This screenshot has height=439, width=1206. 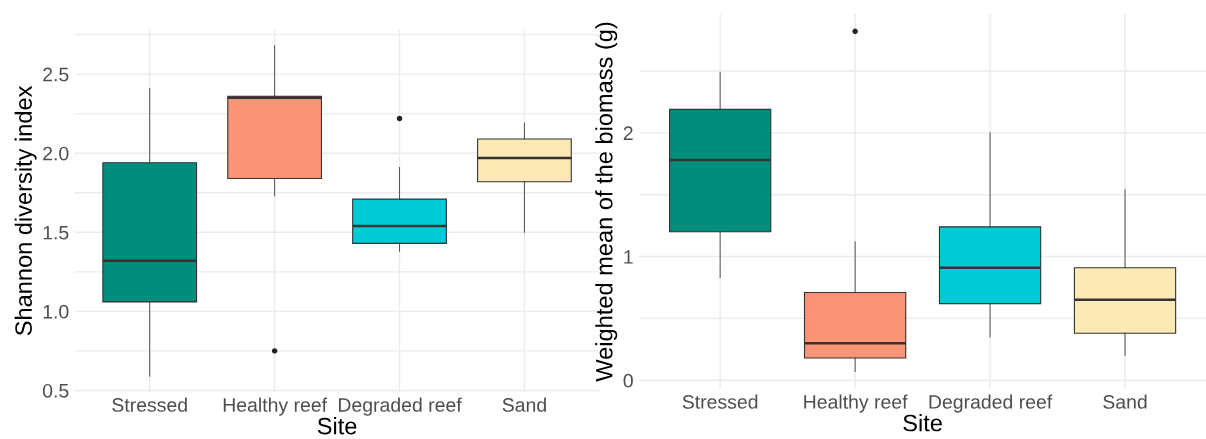 What do you see at coordinates (56, 232) in the screenshot?
I see `y-tick-label: 1.5` at bounding box center [56, 232].